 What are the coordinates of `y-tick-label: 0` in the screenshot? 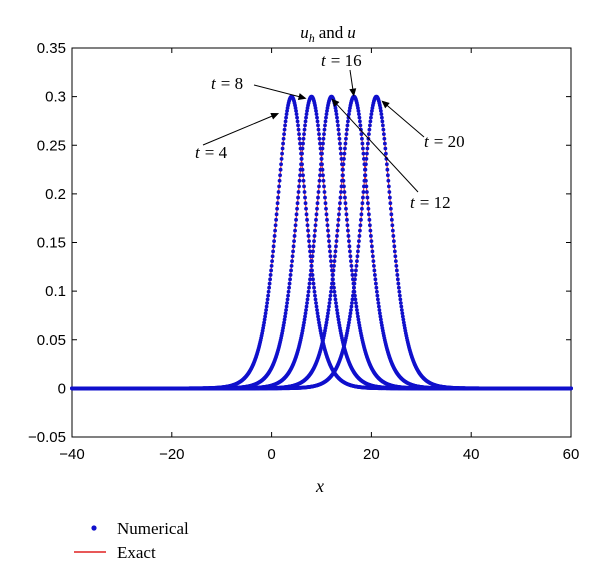 It's located at (62, 388).